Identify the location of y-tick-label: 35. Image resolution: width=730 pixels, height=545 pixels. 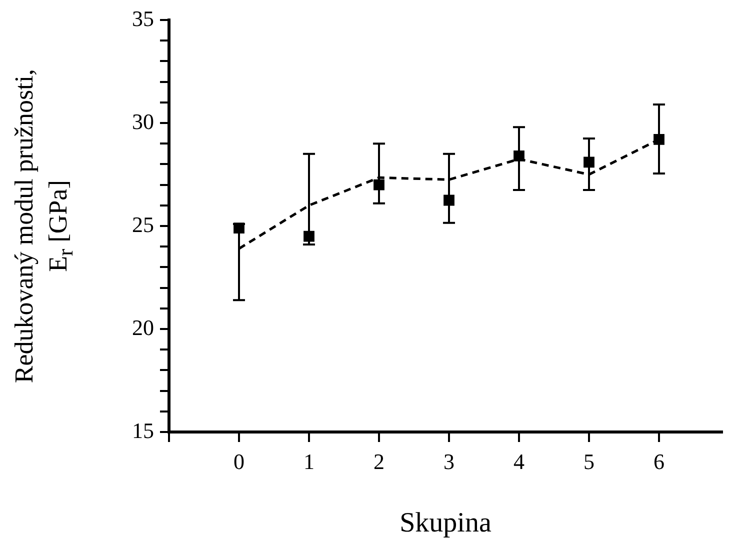
(143, 18).